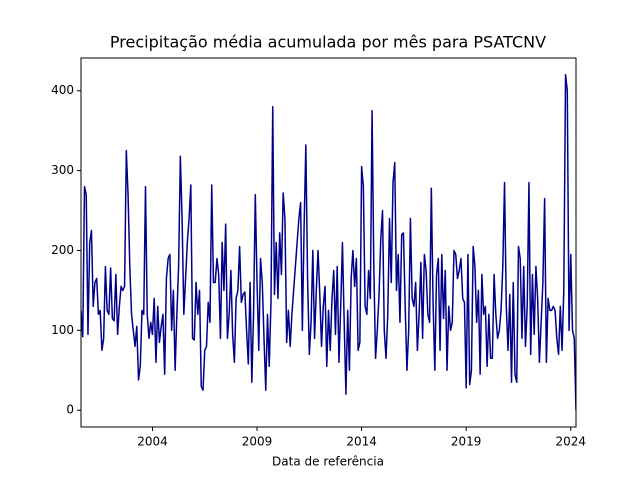  I want to click on x-tick-label: 2009, so click(257, 442).